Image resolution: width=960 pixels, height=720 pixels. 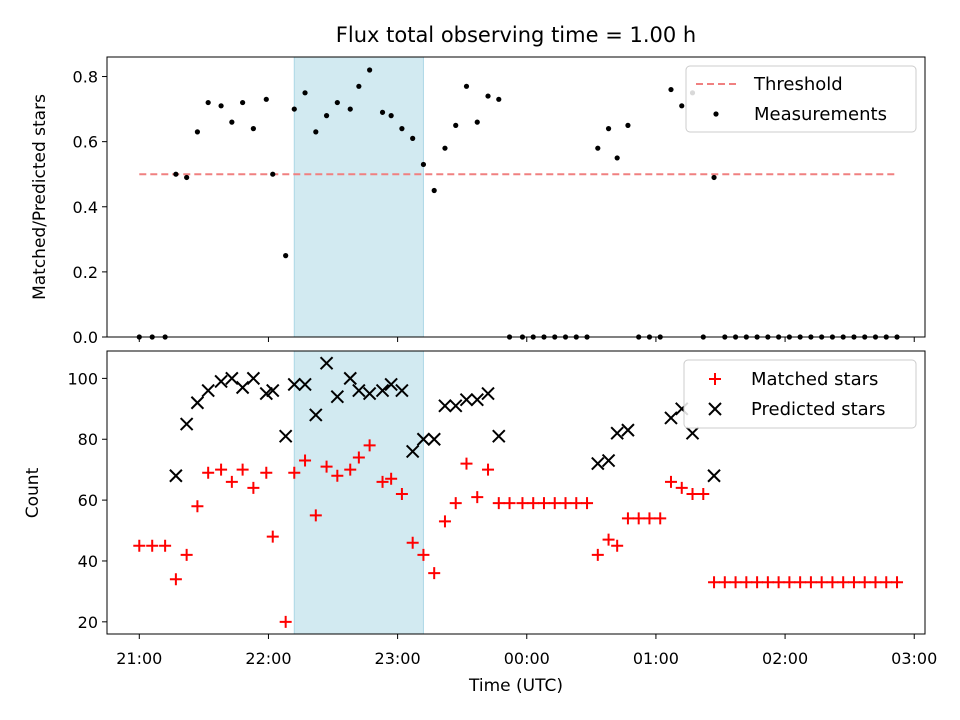 I want to click on y-tick-label: 80, so click(x=88, y=439).